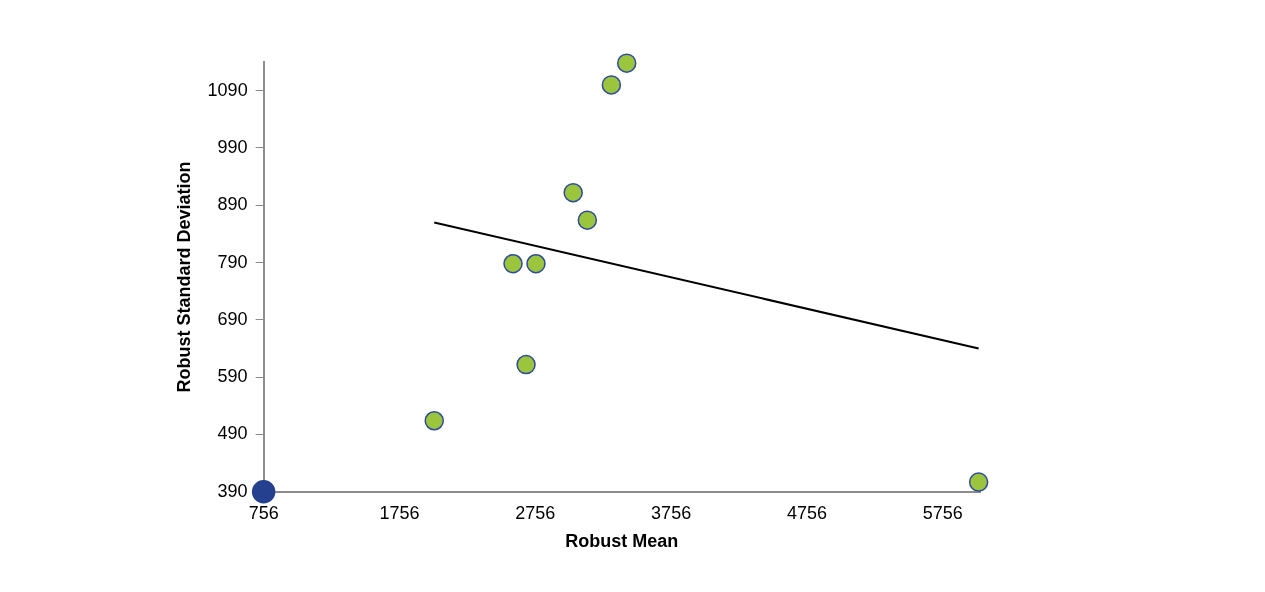  What do you see at coordinates (183, 277) in the screenshot?
I see `y-axis-title: Robust Standard Deviation` at bounding box center [183, 277].